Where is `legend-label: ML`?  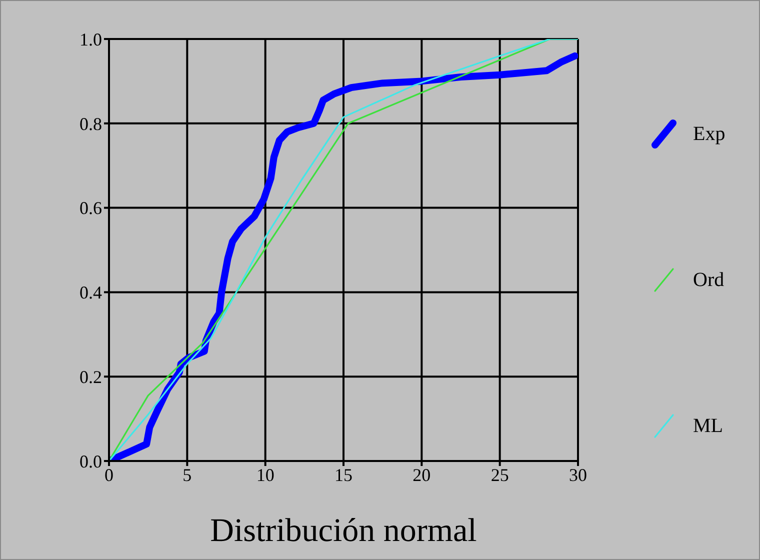
legend-label: ML is located at coordinates (708, 426).